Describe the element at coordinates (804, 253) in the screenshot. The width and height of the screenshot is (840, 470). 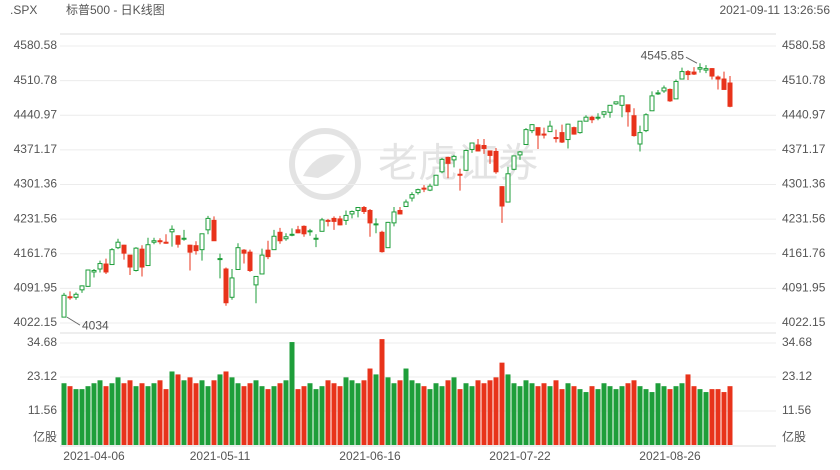
I see `y-tick-label-right: 4161.76` at that location.